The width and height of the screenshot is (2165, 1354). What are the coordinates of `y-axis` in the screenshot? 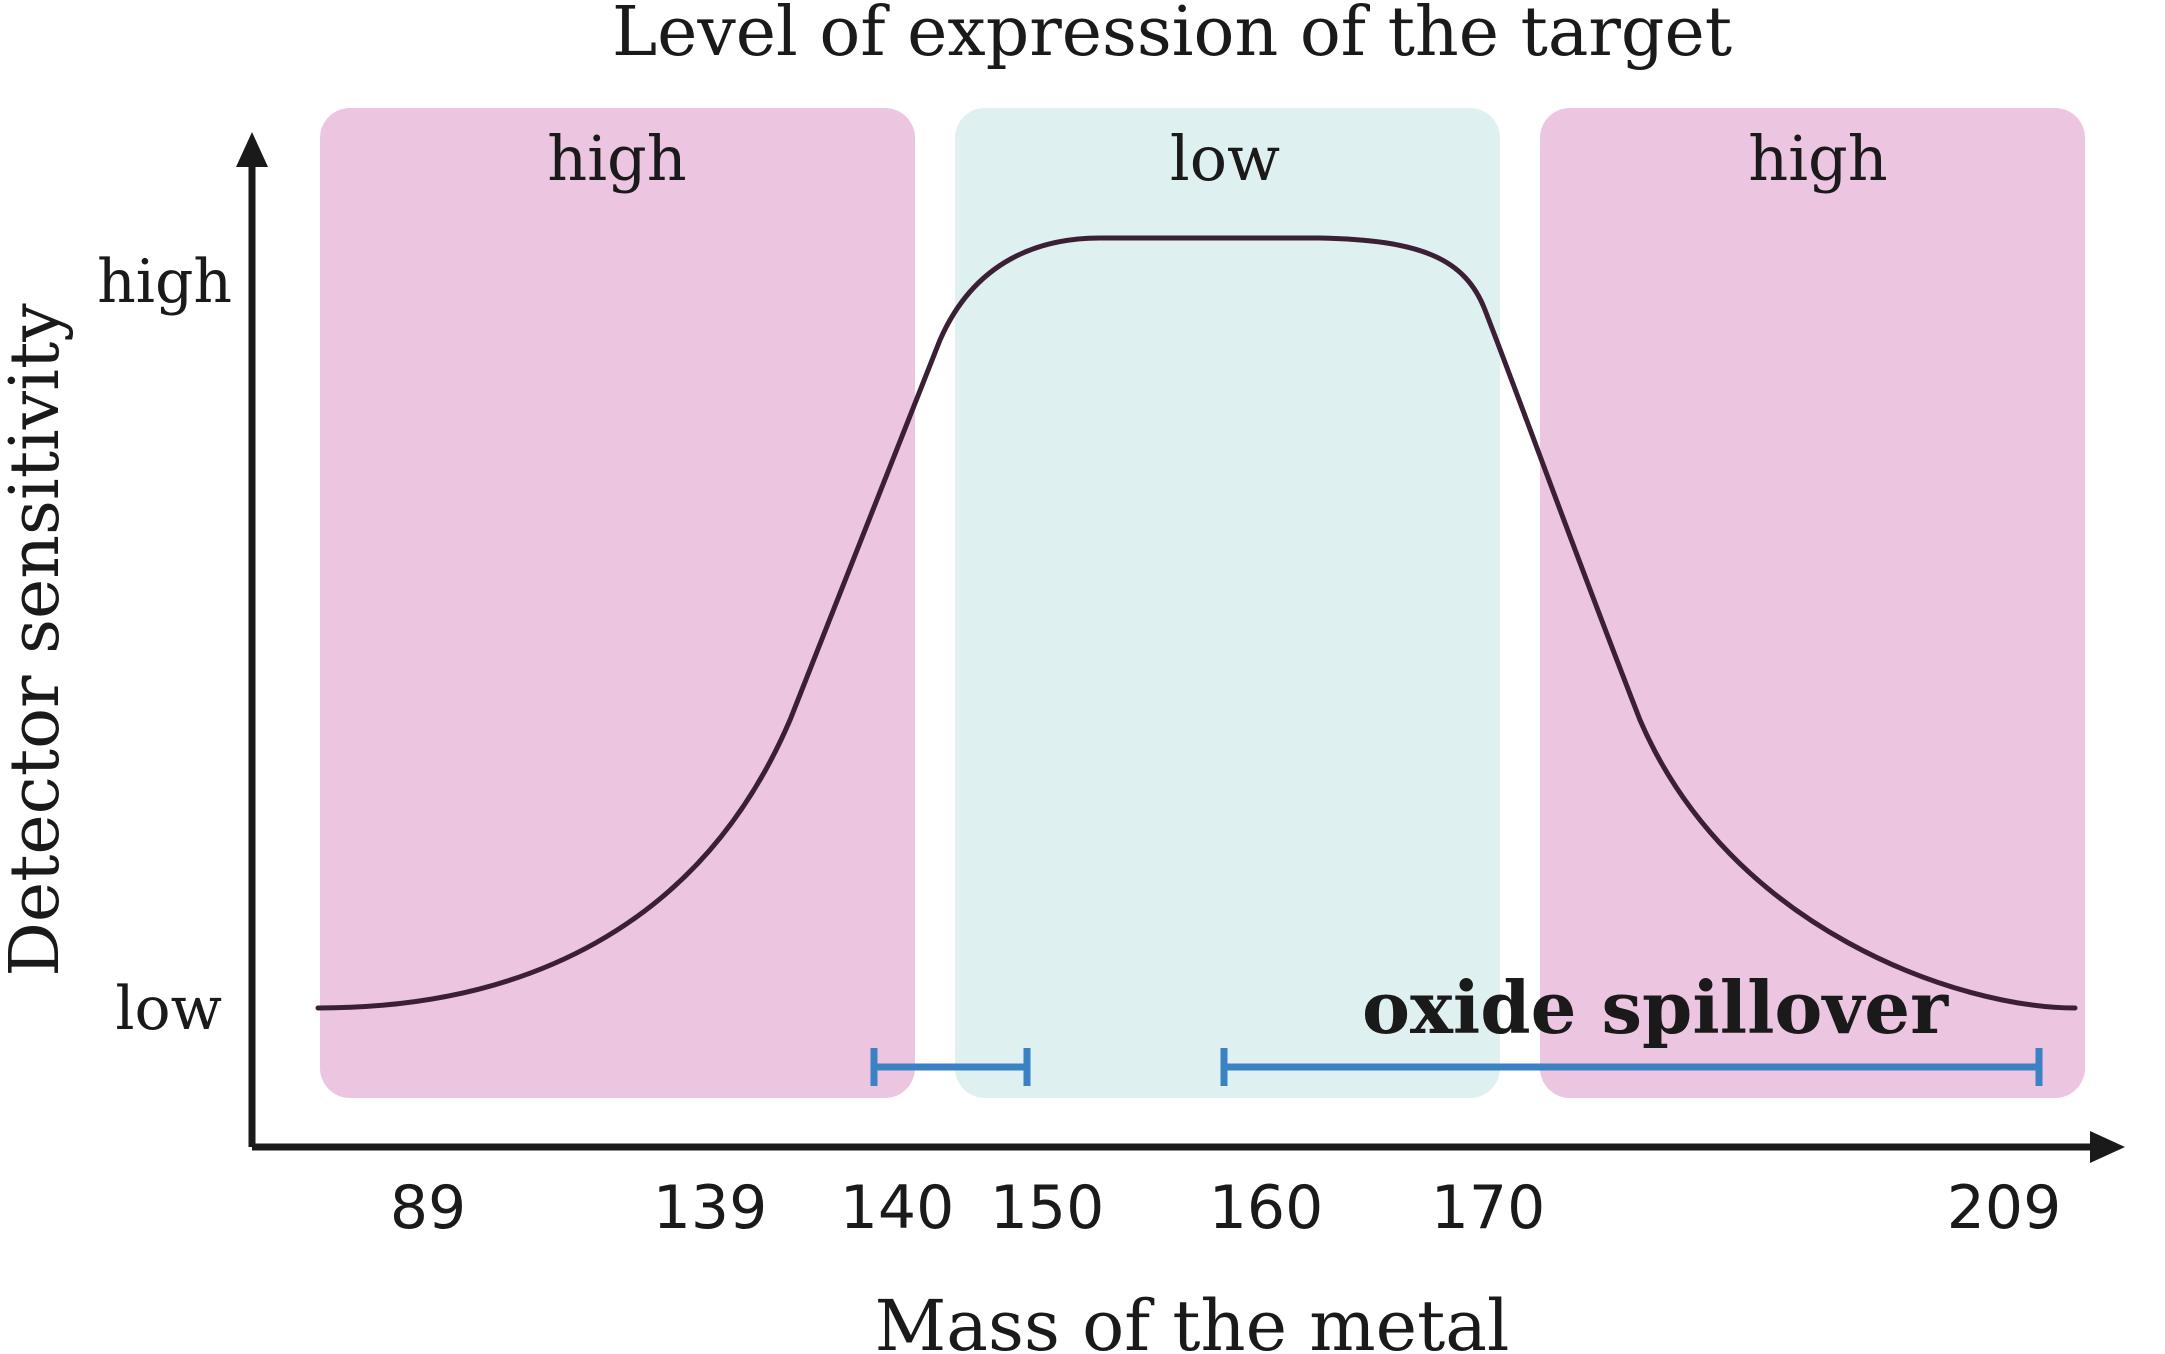 It's located at (252, 639).